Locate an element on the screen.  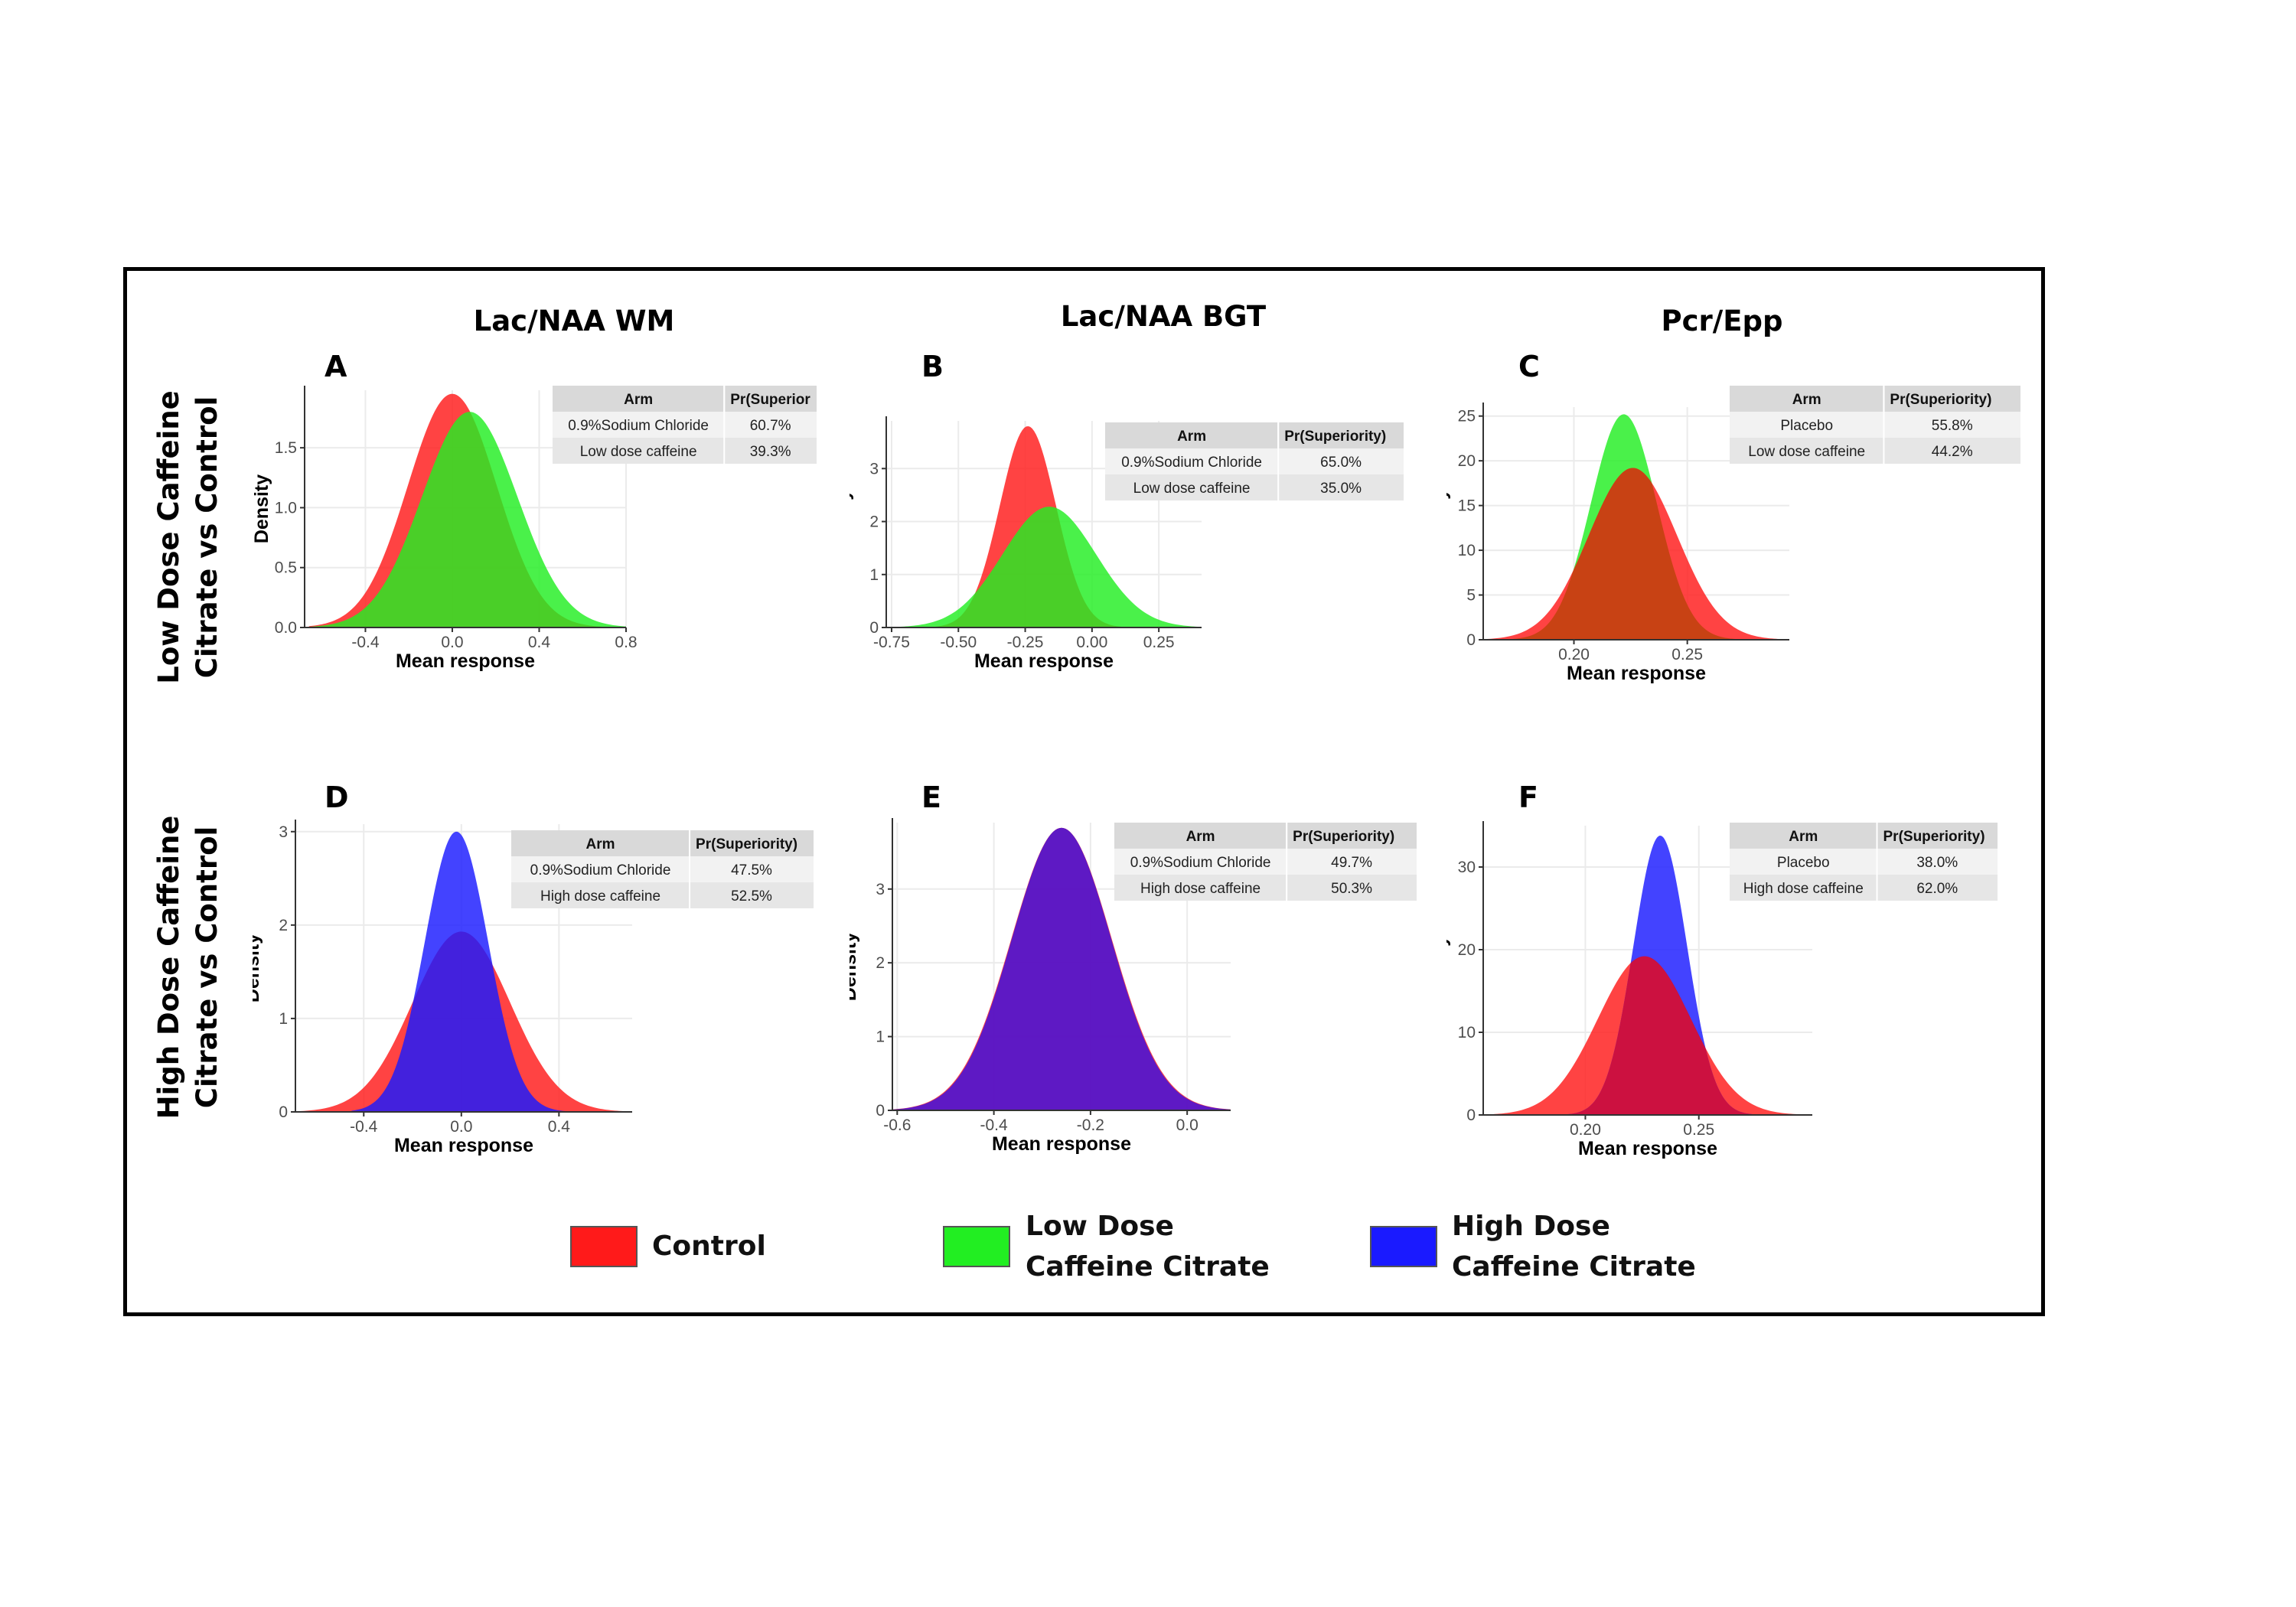
panel-letter: A is located at coordinates (336, 366).